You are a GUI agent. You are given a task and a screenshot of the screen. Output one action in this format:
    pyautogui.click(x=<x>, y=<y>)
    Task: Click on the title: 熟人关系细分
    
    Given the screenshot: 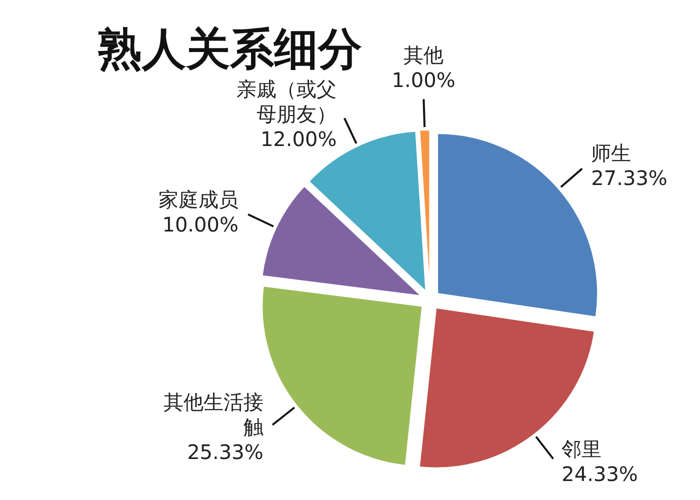 What is the action you would take?
    pyautogui.click(x=230, y=49)
    